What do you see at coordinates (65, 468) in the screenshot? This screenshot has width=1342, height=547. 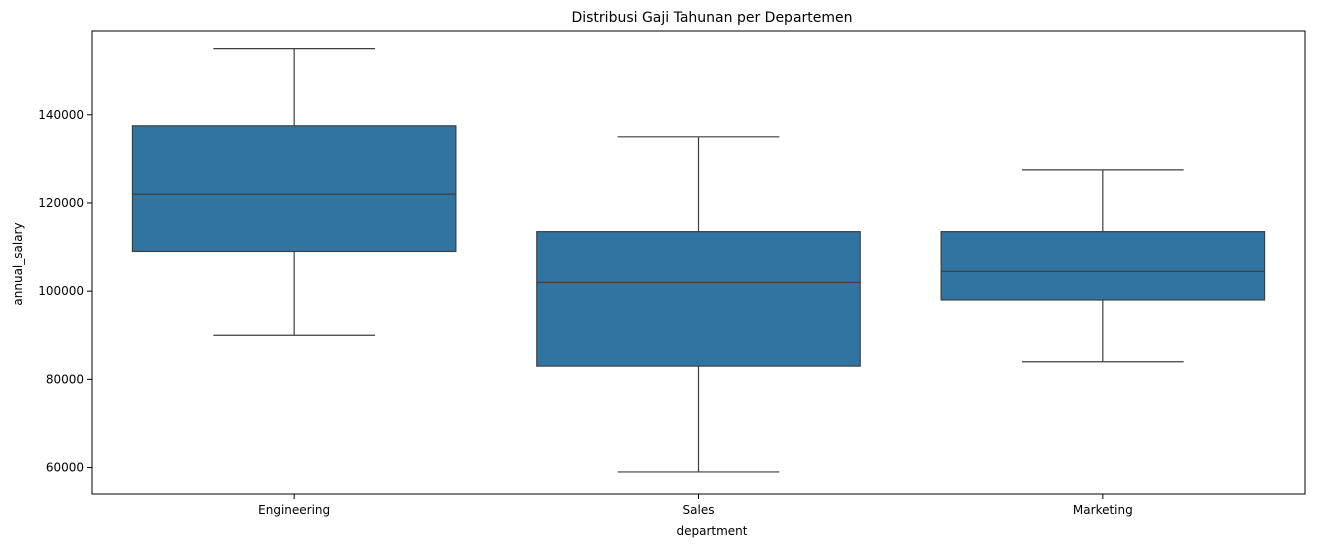 I see `y-tick-label-60000: 60000` at bounding box center [65, 468].